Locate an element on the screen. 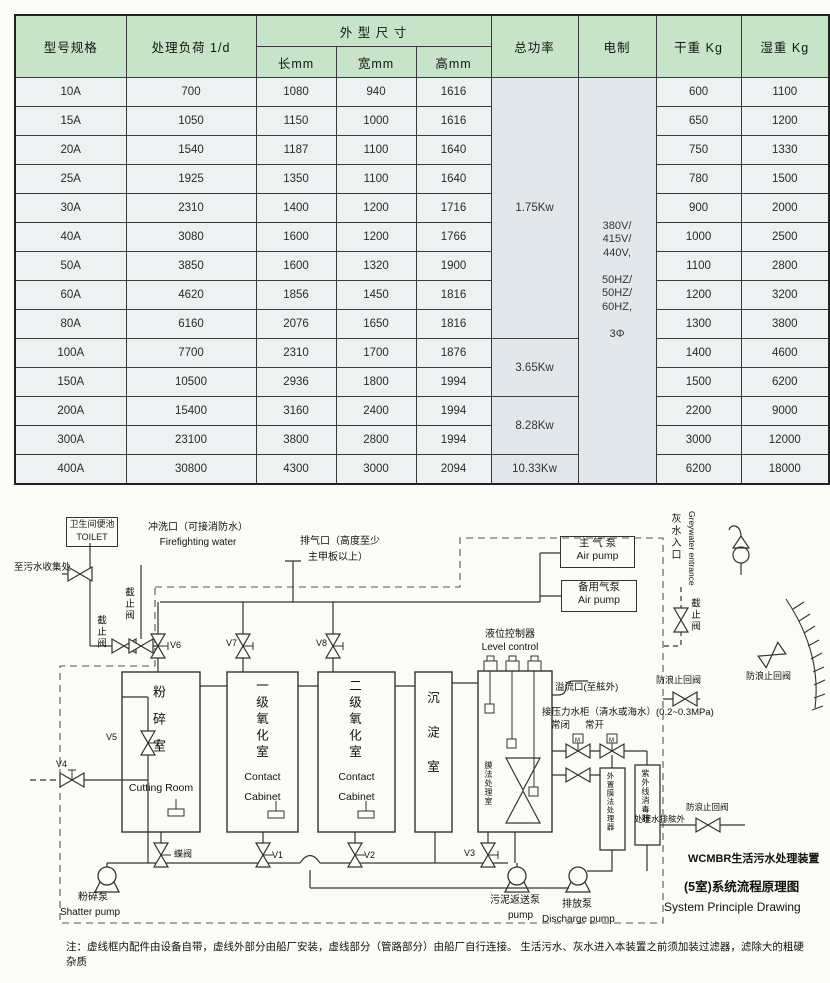  shatter-pump-zh: 粉碎泵 is located at coordinates (93, 897).